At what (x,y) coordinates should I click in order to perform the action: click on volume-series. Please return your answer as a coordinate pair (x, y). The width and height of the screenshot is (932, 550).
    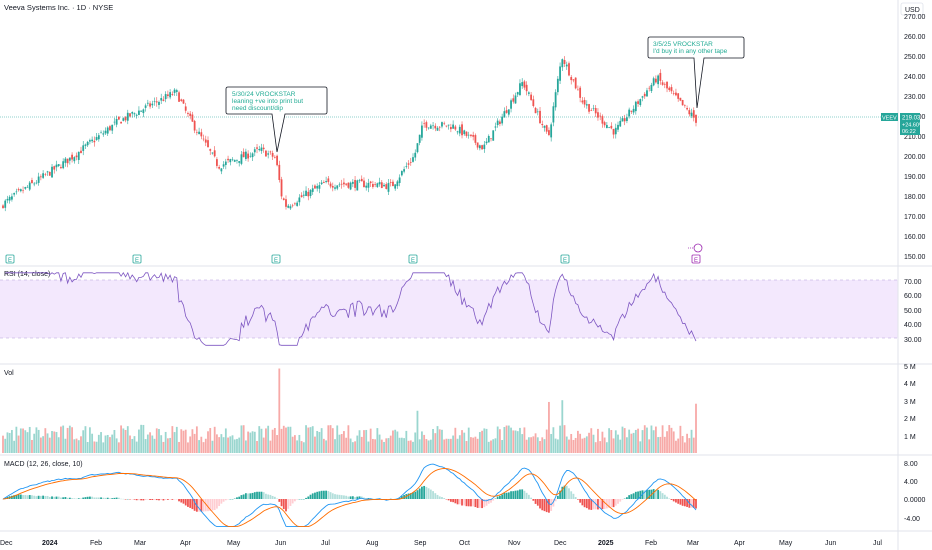
    Looking at the image, I should click on (349, 410).